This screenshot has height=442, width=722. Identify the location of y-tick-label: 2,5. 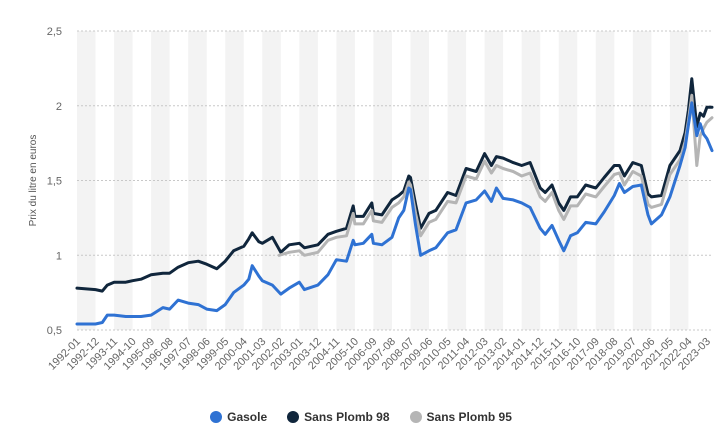
(54, 32).